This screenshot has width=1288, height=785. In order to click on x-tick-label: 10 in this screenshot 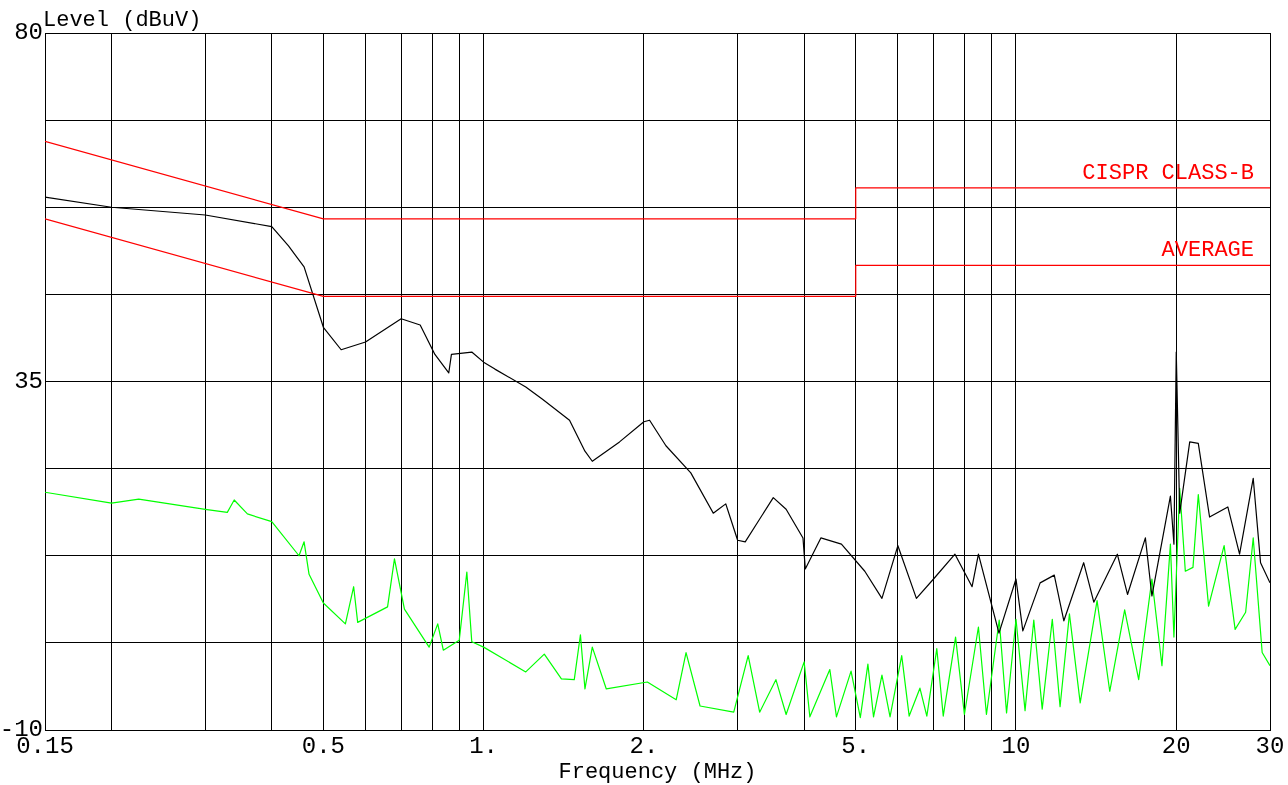, I will do `click(1016, 746)`.